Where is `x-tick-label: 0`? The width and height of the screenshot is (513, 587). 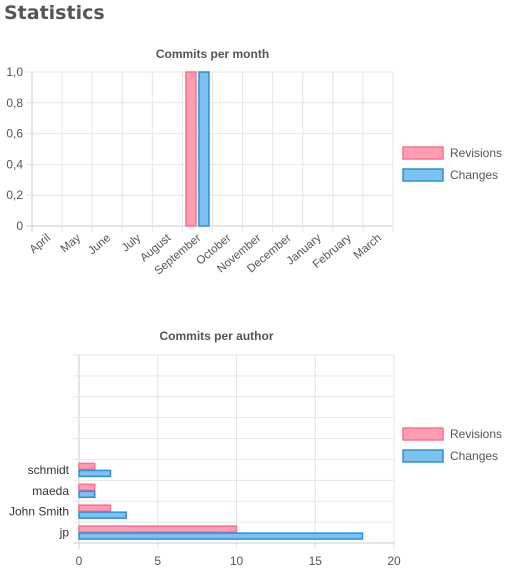
x-tick-label: 0 is located at coordinates (79, 561).